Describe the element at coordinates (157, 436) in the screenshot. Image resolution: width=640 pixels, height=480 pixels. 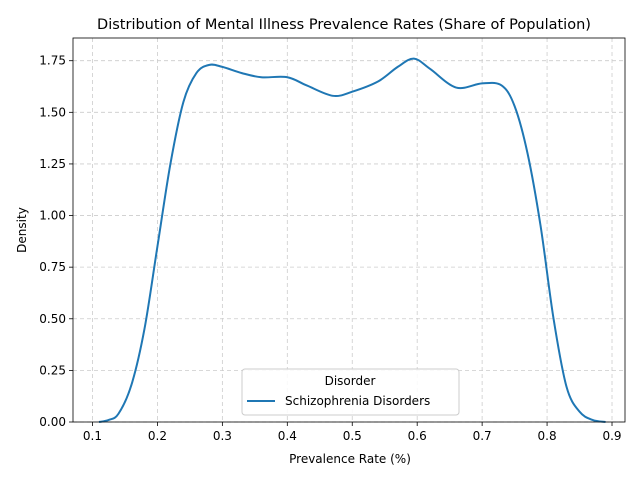
I see `x-tick-label: 0.2` at that location.